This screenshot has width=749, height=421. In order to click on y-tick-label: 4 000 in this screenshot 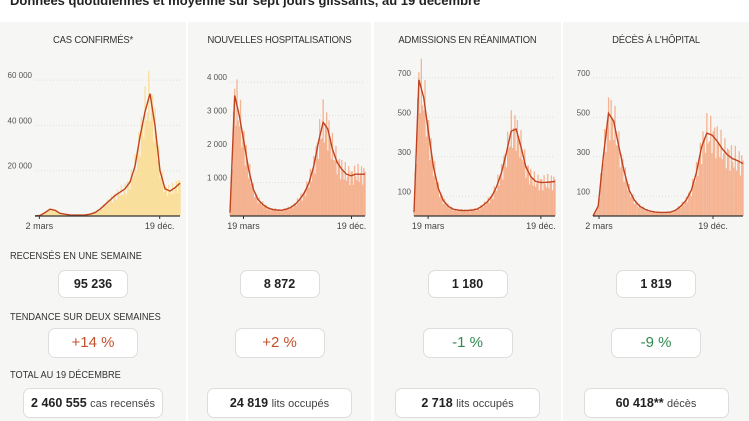, I will do `click(217, 77)`.